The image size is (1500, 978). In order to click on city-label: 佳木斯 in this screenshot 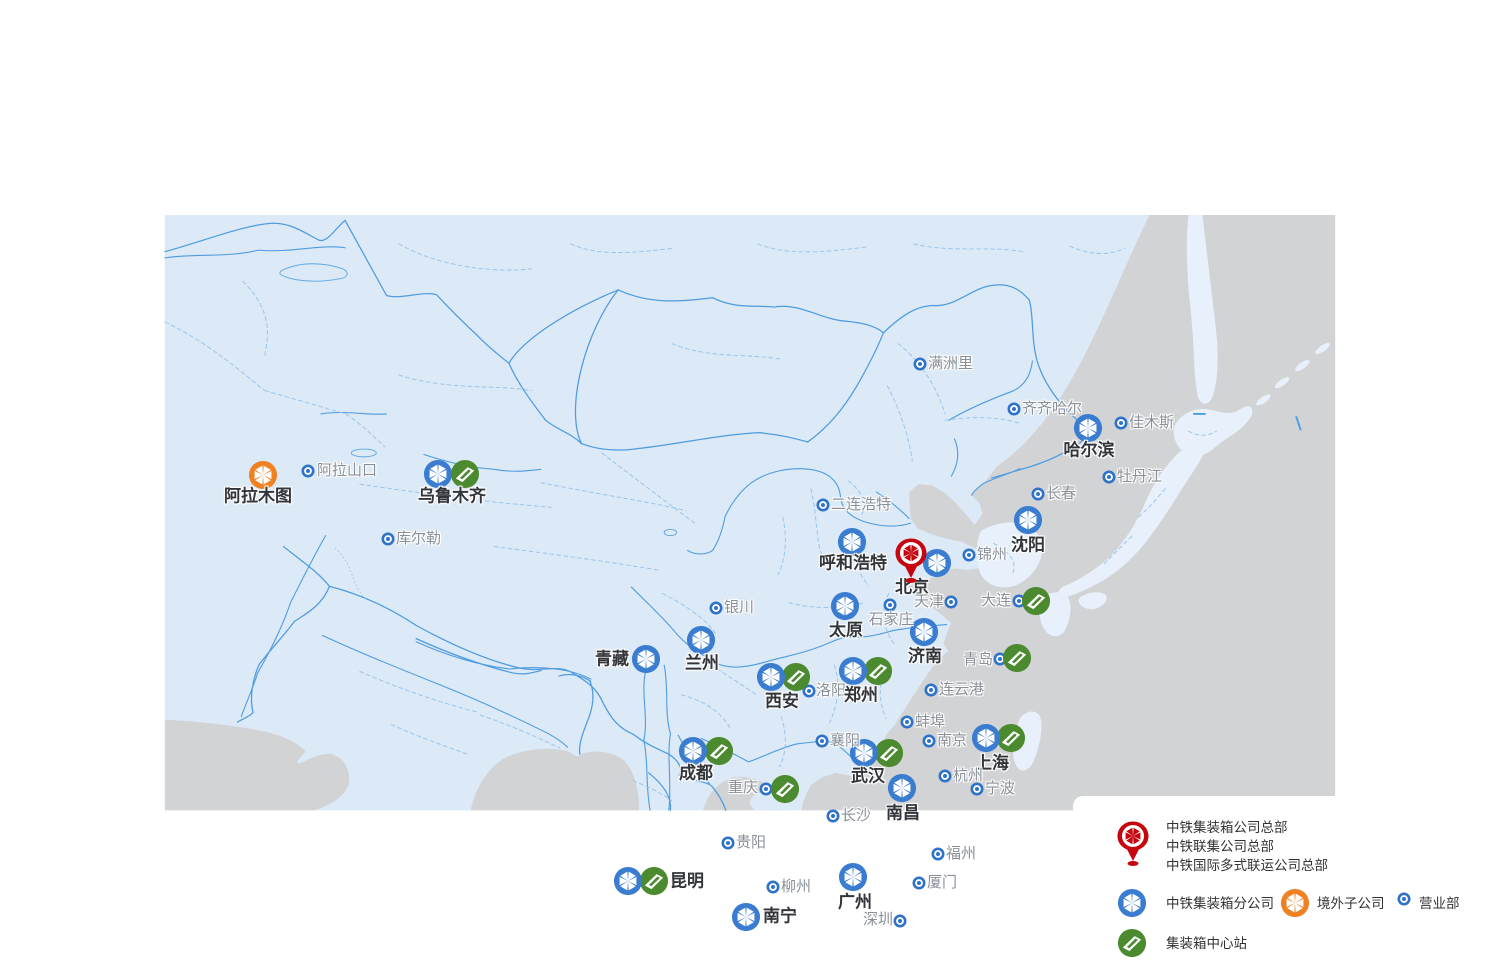, I will do `click(1152, 422)`.